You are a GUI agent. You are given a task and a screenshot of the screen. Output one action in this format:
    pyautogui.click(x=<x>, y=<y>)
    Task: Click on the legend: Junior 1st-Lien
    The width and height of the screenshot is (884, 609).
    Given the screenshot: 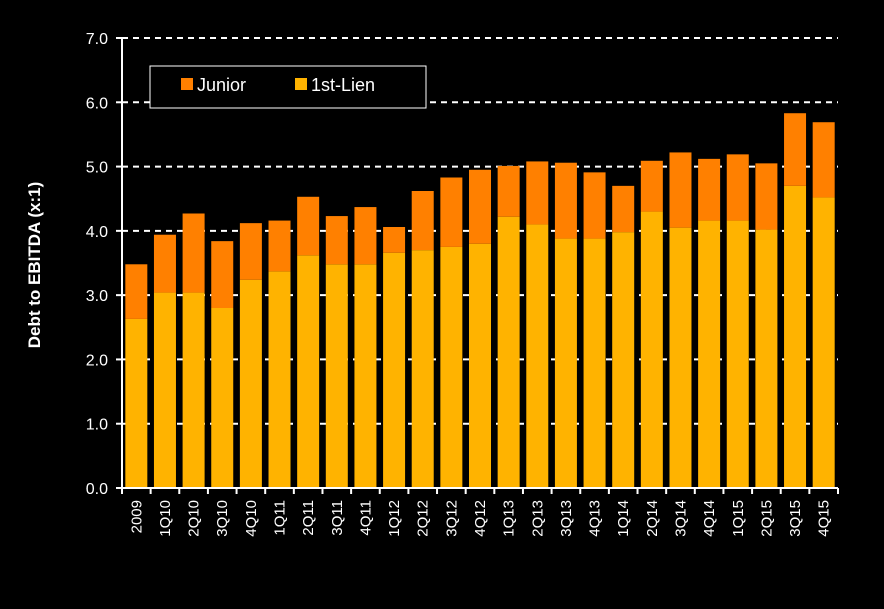 What is the action you would take?
    pyautogui.click(x=288, y=87)
    